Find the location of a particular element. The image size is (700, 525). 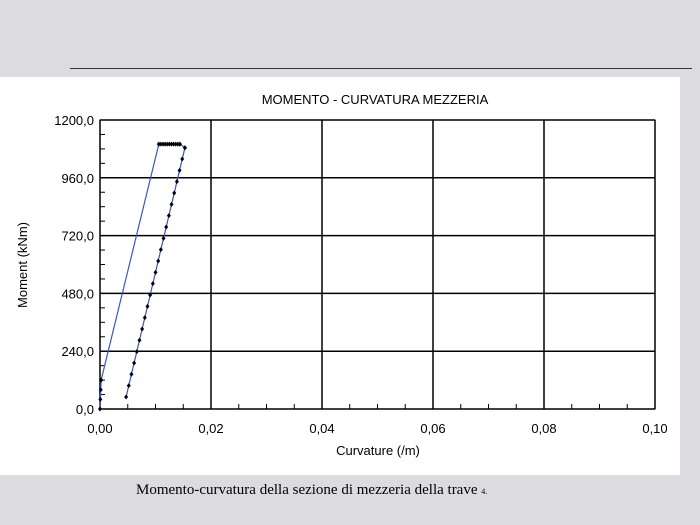

x-tick-label: 0,02 is located at coordinates (210, 428).